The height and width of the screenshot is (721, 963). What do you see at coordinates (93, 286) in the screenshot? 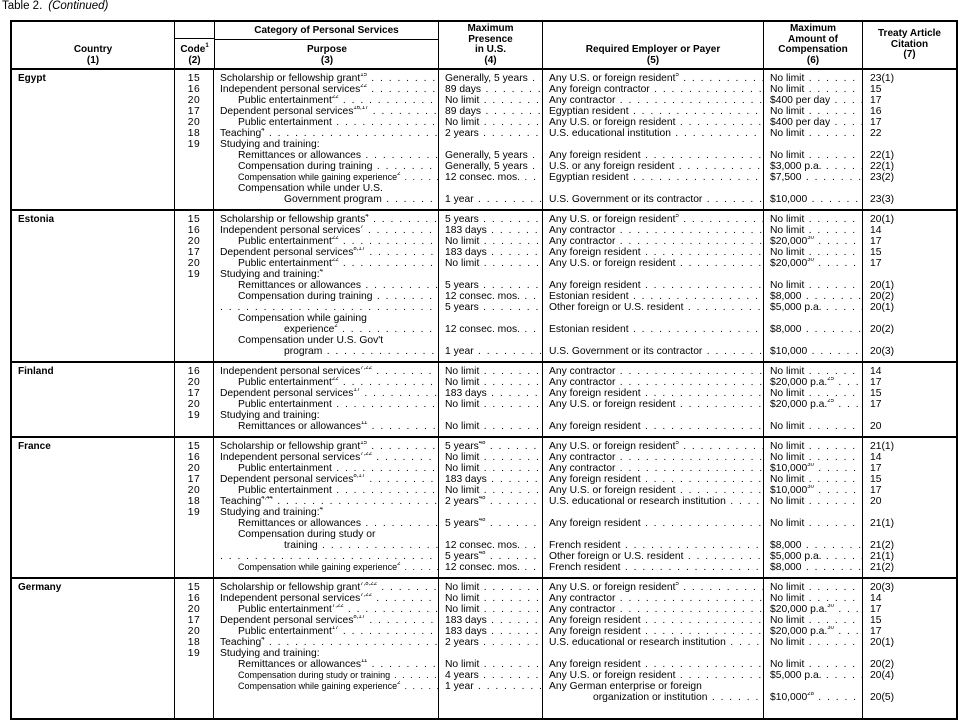
I see `country-column: Estonia` at bounding box center [93, 286].